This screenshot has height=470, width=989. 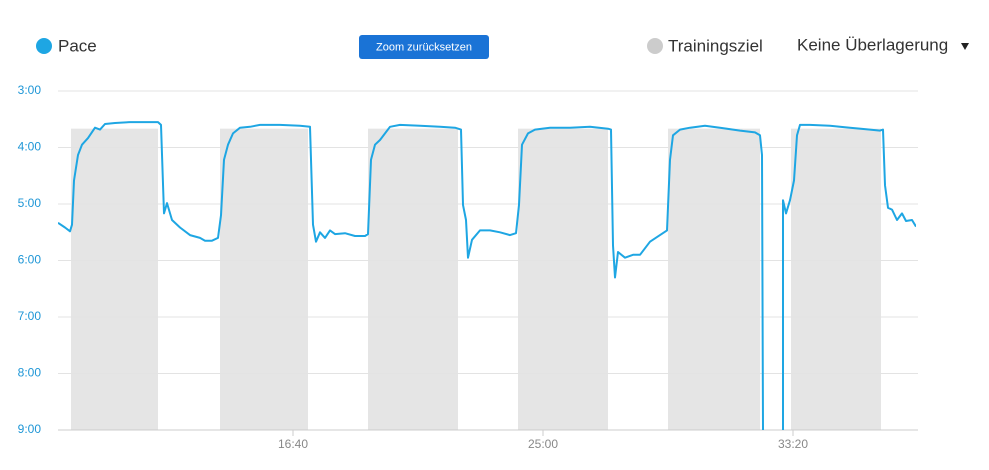 I want to click on overlay-select: Keine Überlagerung, so click(x=883, y=44).